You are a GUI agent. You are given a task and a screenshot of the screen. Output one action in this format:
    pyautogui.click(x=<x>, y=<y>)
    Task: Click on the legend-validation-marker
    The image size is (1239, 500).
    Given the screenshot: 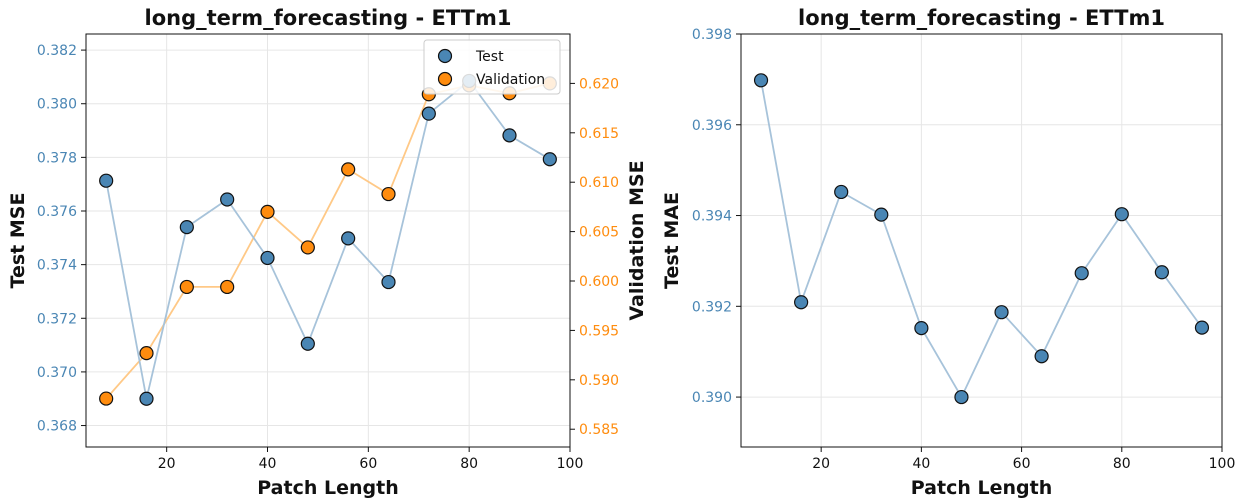 What is the action you would take?
    pyautogui.click(x=445, y=79)
    